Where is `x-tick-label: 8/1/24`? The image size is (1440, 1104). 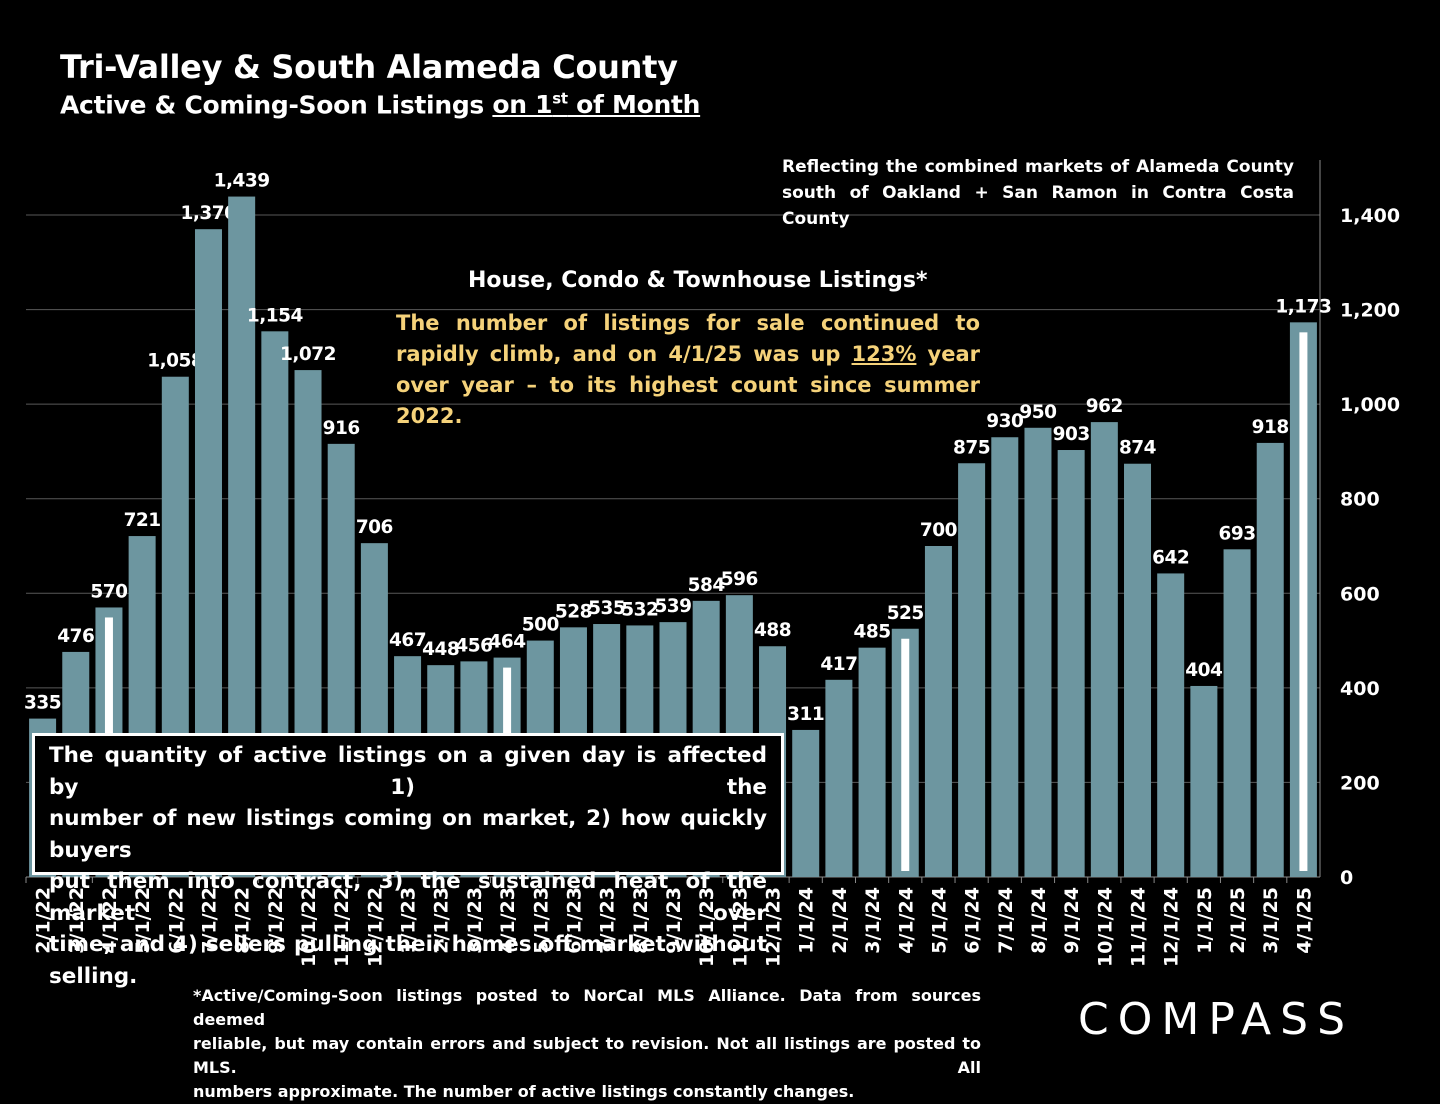 x-tick-label: 8/1/24 is located at coordinates (1039, 920).